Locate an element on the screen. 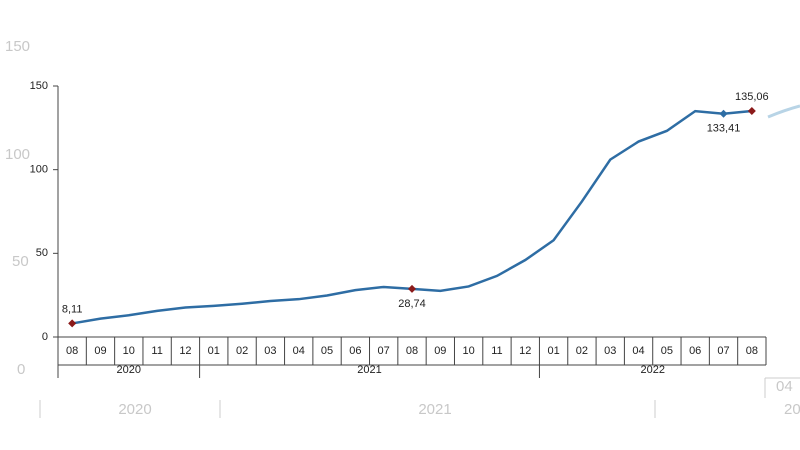 This screenshot has height=450, width=800. ghost-y-label: 0 is located at coordinates (21, 369).